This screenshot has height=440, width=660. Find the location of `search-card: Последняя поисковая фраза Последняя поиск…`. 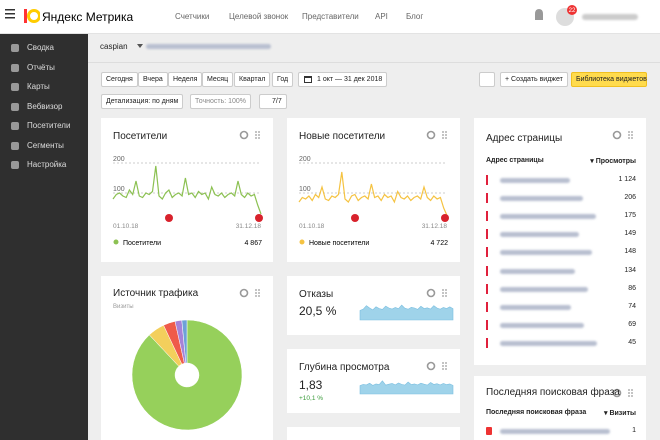

search-card: Последняя поисковая фраза Последняя поиск… is located at coordinates (560, 408).